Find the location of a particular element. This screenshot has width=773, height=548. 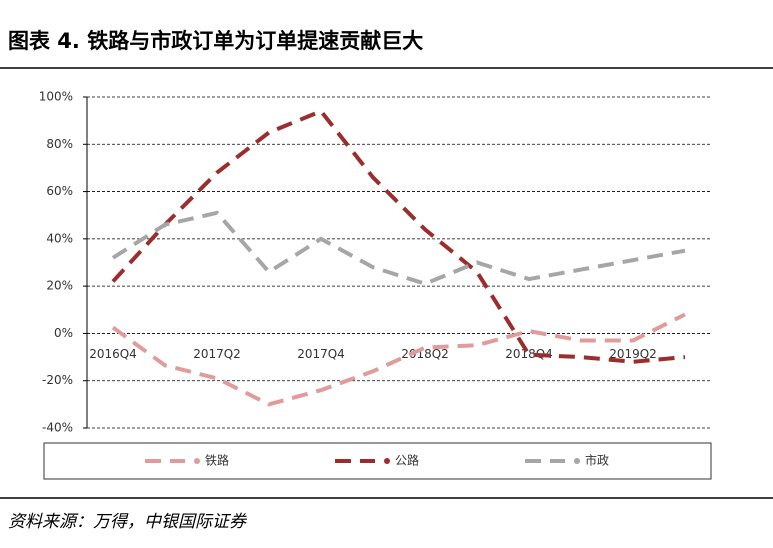

y-tick-label: 0% is located at coordinates (63, 333).